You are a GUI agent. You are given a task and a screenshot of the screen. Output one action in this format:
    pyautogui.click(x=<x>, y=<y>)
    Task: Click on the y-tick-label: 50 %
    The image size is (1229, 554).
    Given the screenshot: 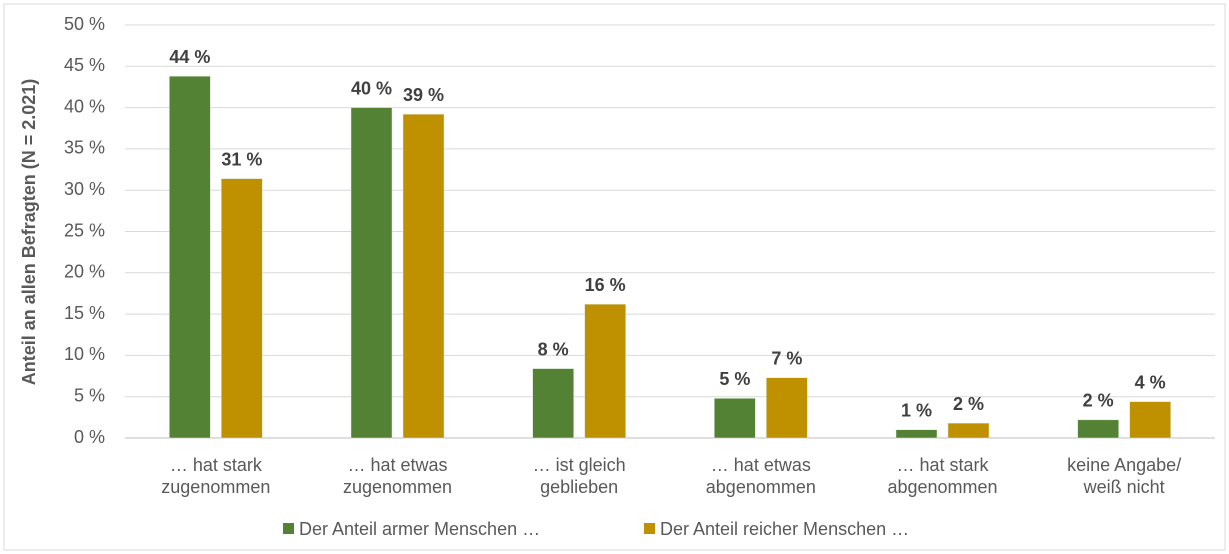 What is the action you would take?
    pyautogui.click(x=84, y=24)
    